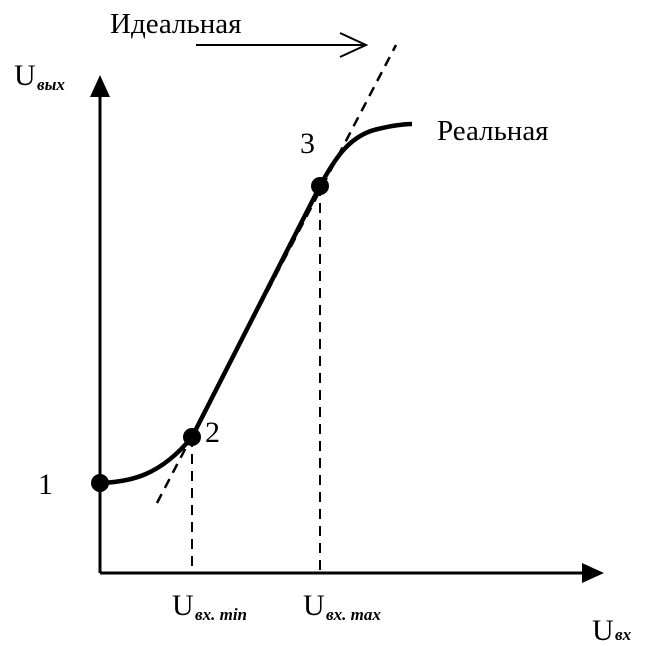  What do you see at coordinates (314, 605) in the screenshot?
I see `x-max-label: U` at bounding box center [314, 605].